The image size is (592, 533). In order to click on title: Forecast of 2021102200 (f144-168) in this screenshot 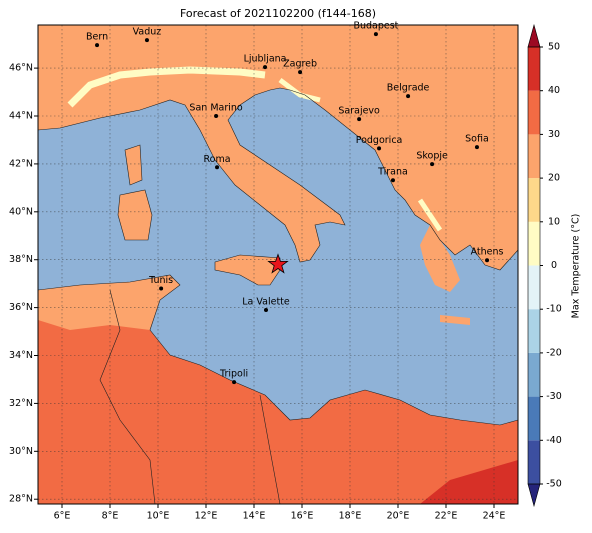, I will do `click(278, 13)`.